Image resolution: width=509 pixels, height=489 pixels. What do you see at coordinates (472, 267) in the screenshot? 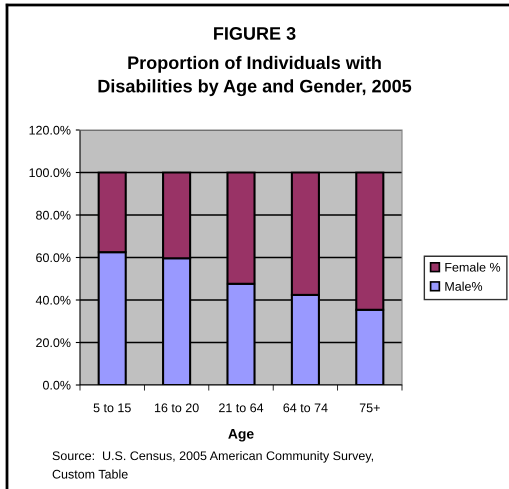
I see `legend-label: Female %` at bounding box center [472, 267].